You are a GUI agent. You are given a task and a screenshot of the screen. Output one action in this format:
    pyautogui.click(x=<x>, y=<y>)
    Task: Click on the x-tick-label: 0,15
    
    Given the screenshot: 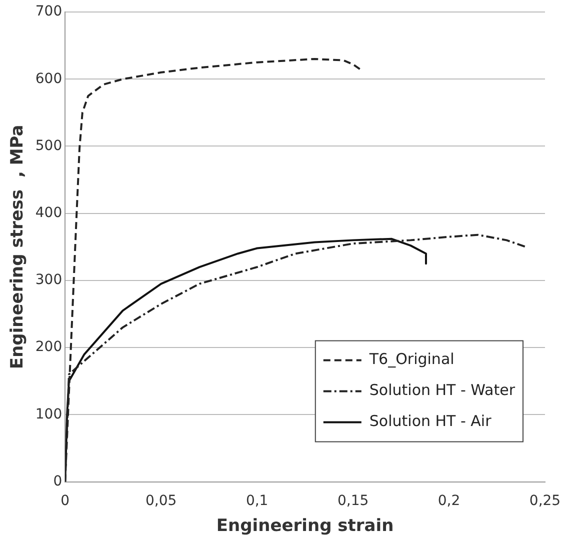 What is the action you would take?
    pyautogui.click(x=353, y=500)
    